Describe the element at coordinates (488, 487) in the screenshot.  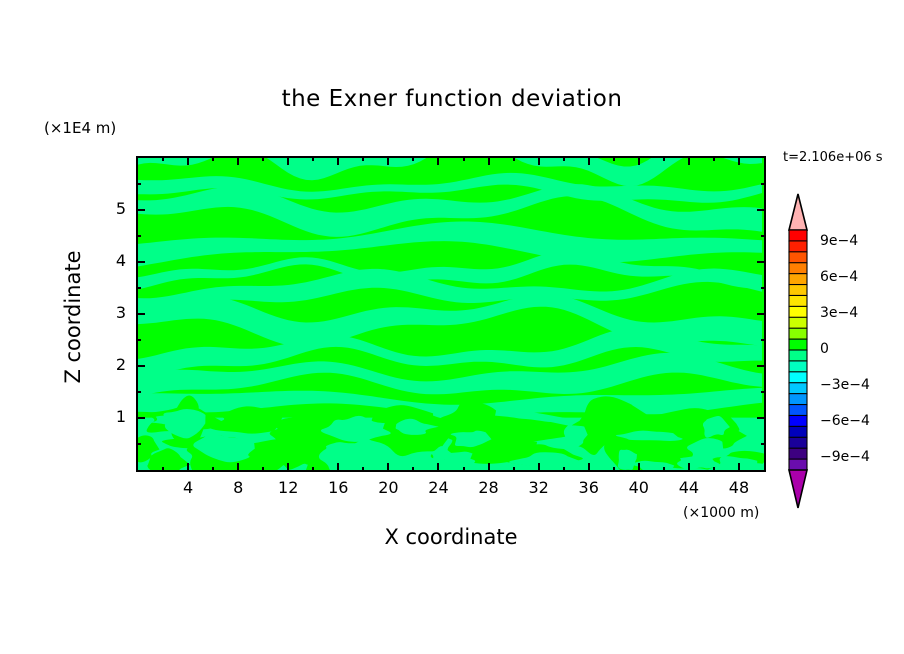
I see `x-tick-label: 28` at that location.